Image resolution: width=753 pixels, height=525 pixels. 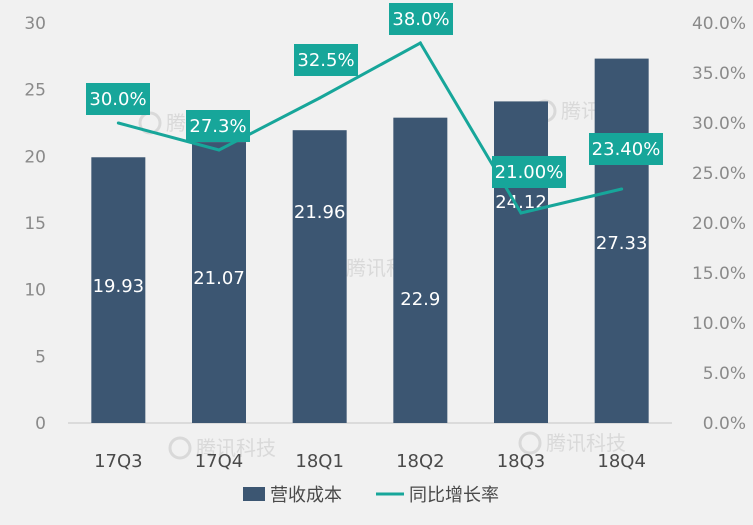 What do you see at coordinates (719, 224) in the screenshot?
I see `y-right-tick-label: 20.0%` at bounding box center [719, 224].